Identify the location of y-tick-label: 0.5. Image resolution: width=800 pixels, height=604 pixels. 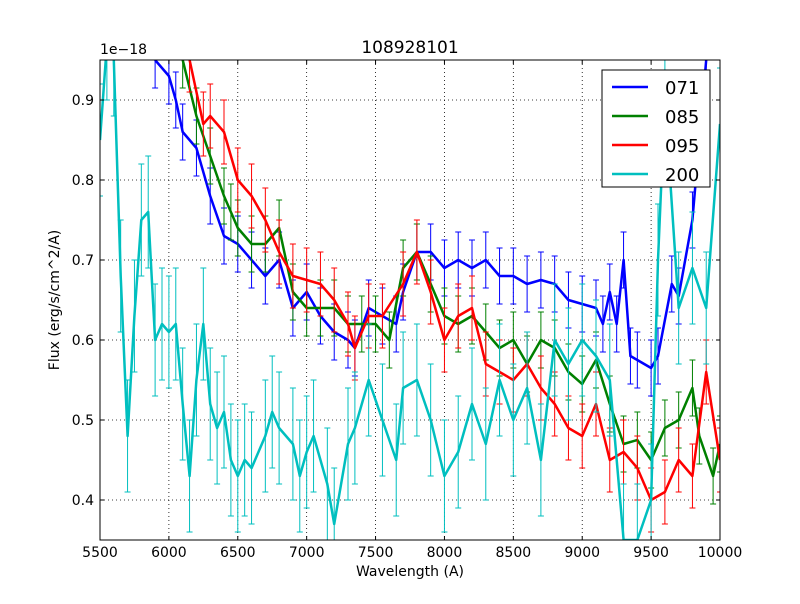
(83, 421).